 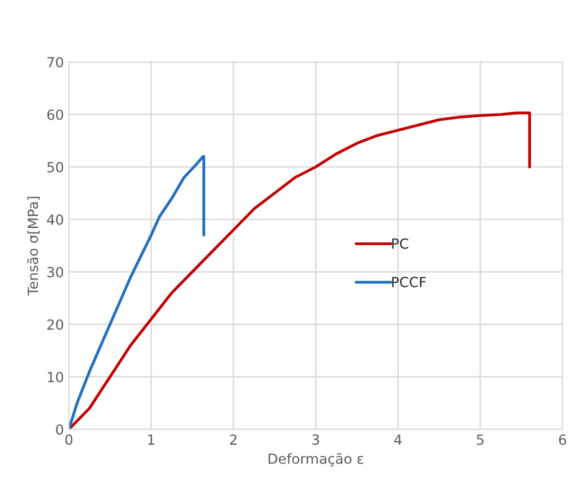 I want to click on x-tick-label: 6, so click(x=562, y=439).